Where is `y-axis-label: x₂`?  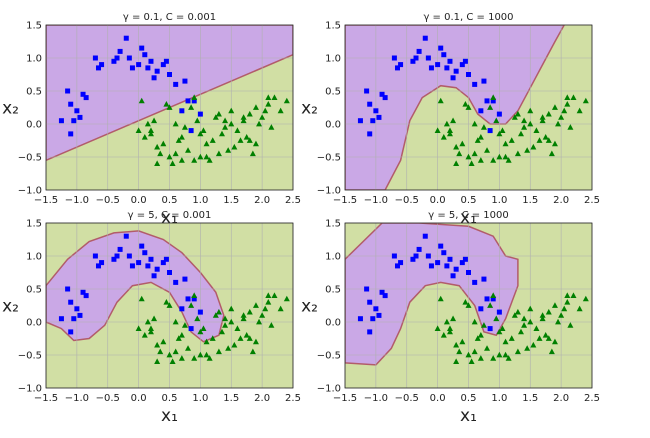 y-axis-label: x₂ is located at coordinates (309, 109).